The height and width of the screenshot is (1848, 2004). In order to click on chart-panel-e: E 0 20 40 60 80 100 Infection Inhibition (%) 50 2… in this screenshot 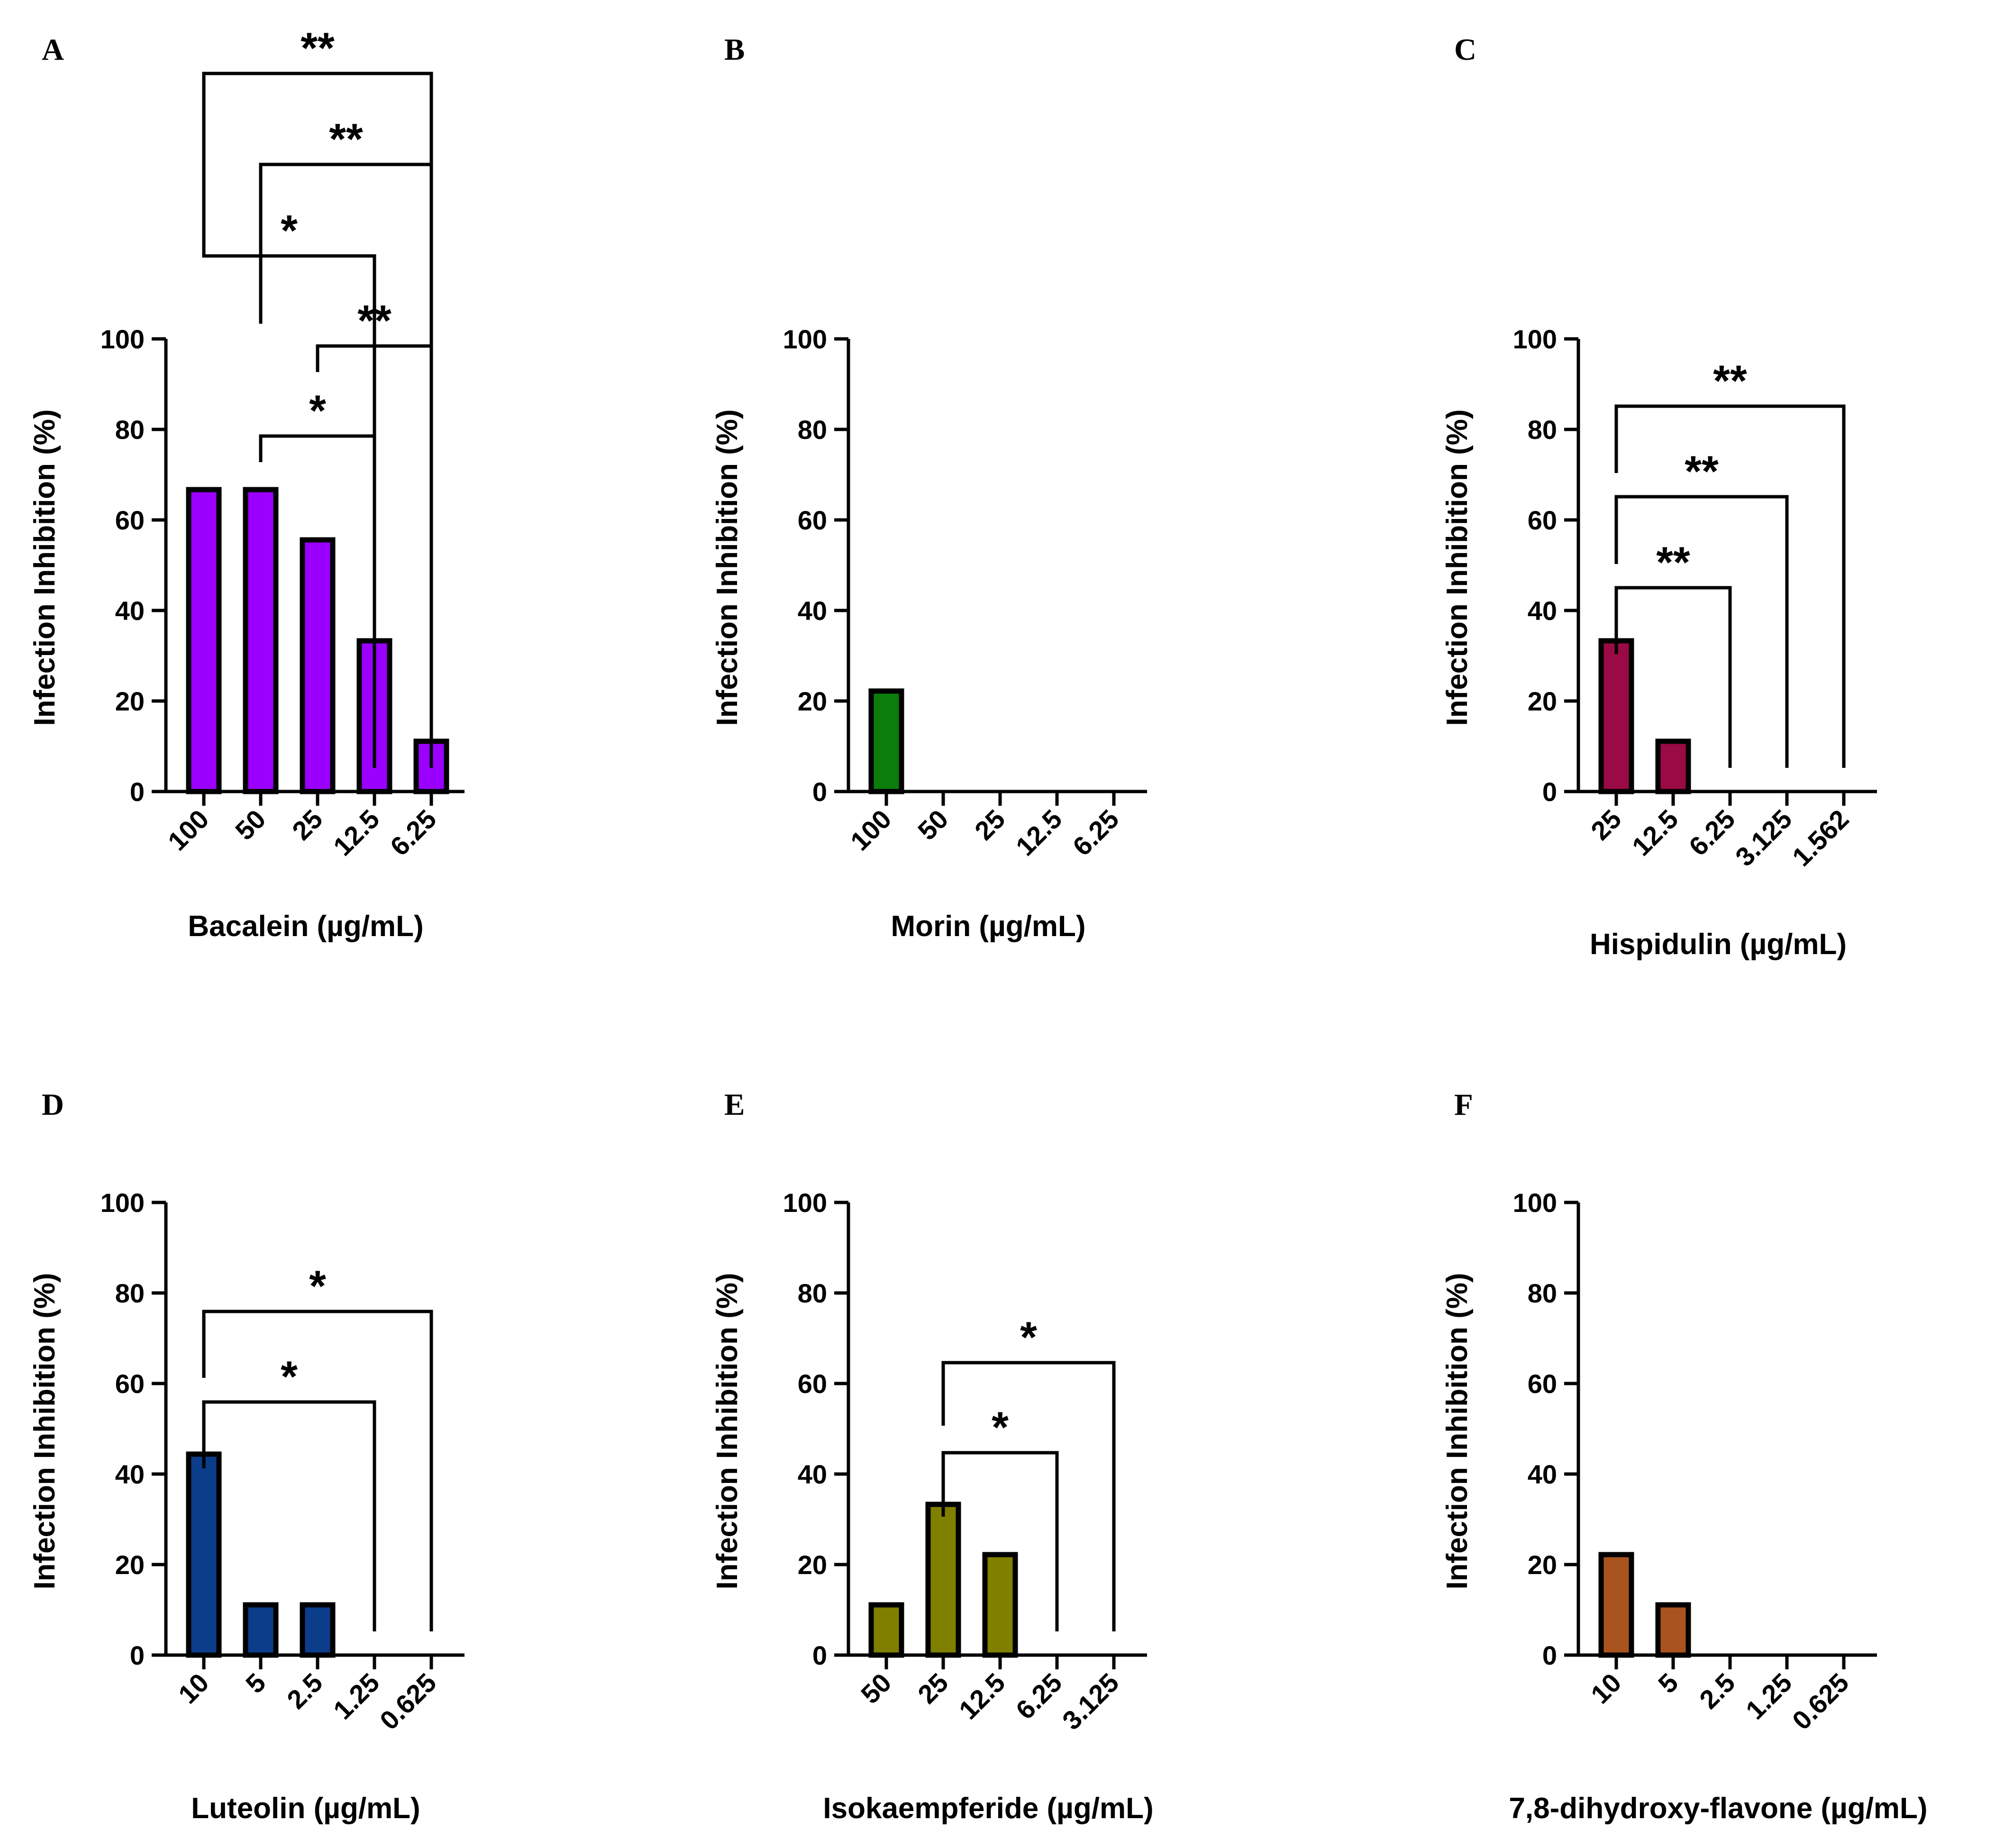, I will do `click(932, 1456)`.